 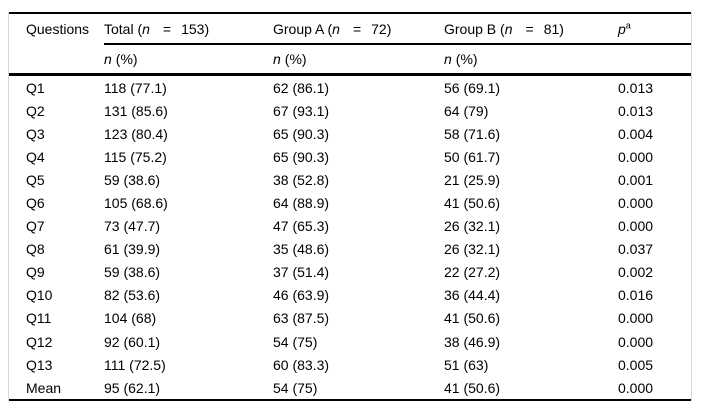 What do you see at coordinates (136, 133) in the screenshot?
I see `total-cell: 123 (80.4)` at bounding box center [136, 133].